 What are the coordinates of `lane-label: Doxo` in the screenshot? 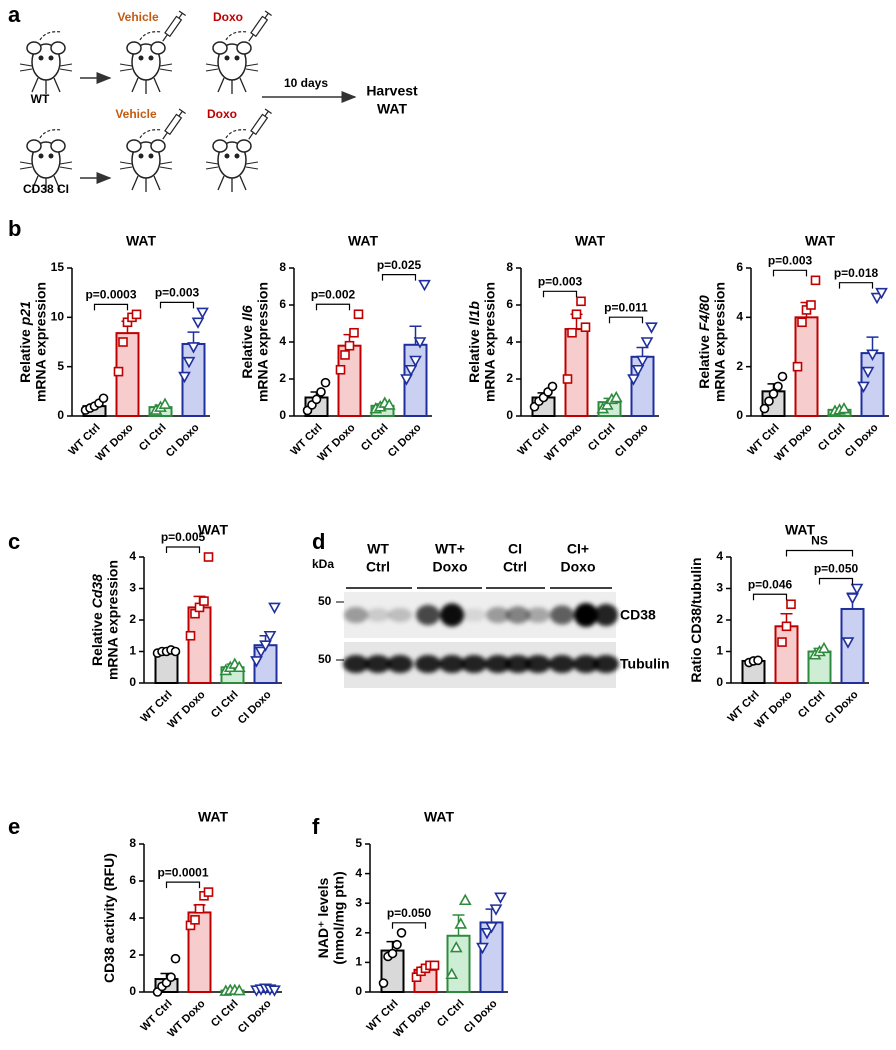 It's located at (578, 567).